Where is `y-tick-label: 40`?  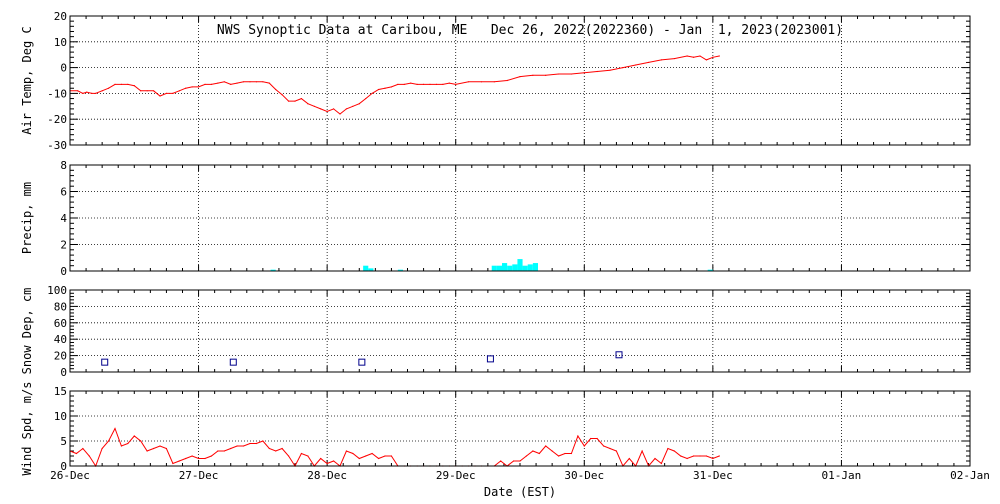 y-tick-label: 40 is located at coordinates (60, 339).